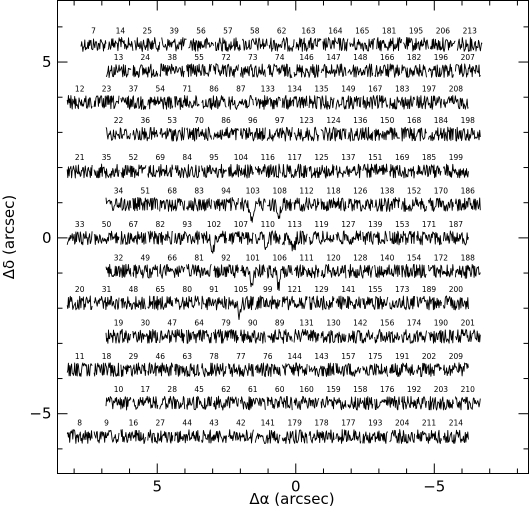 The image size is (530, 522). Describe the element at coordinates (187, 224) in the screenshot. I see `fibre-number-label: 93` at that location.